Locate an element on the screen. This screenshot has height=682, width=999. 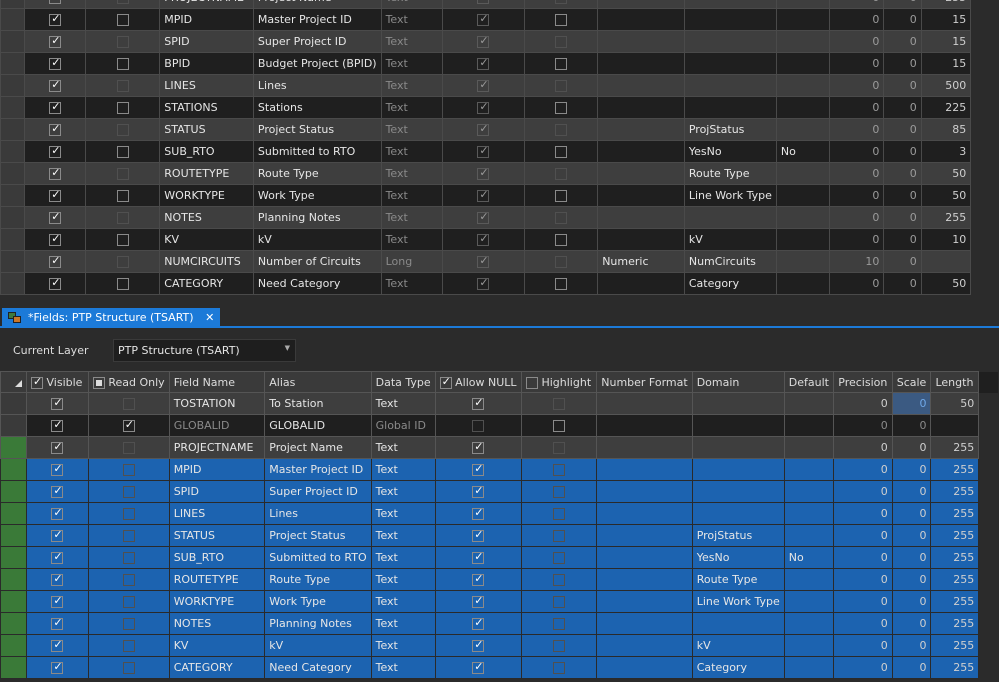
alias-cell: Planning Notes is located at coordinates (318, 623).